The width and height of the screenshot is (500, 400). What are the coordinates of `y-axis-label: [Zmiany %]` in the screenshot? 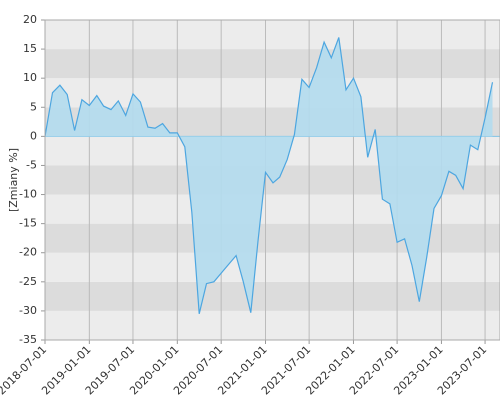 It's located at (13, 180).